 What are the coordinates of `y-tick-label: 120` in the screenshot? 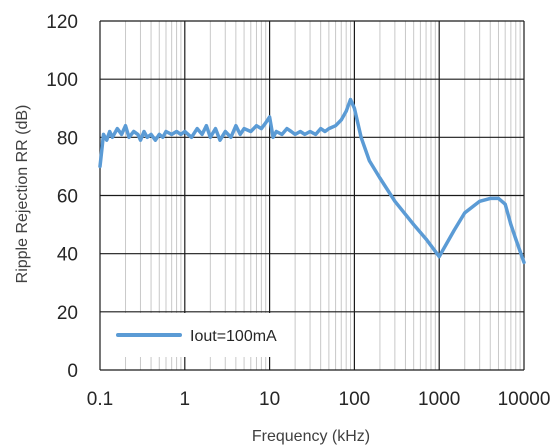 It's located at (62, 22).